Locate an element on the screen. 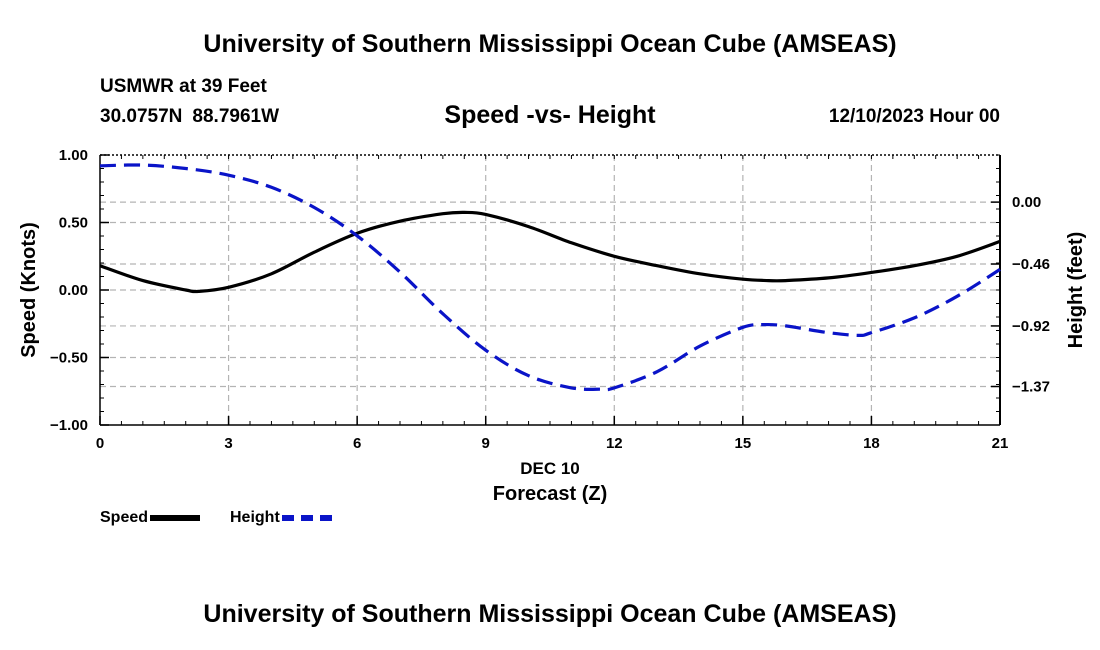  forecast-datetime: 12/10/2023 Hour 00 is located at coordinates (914, 116).